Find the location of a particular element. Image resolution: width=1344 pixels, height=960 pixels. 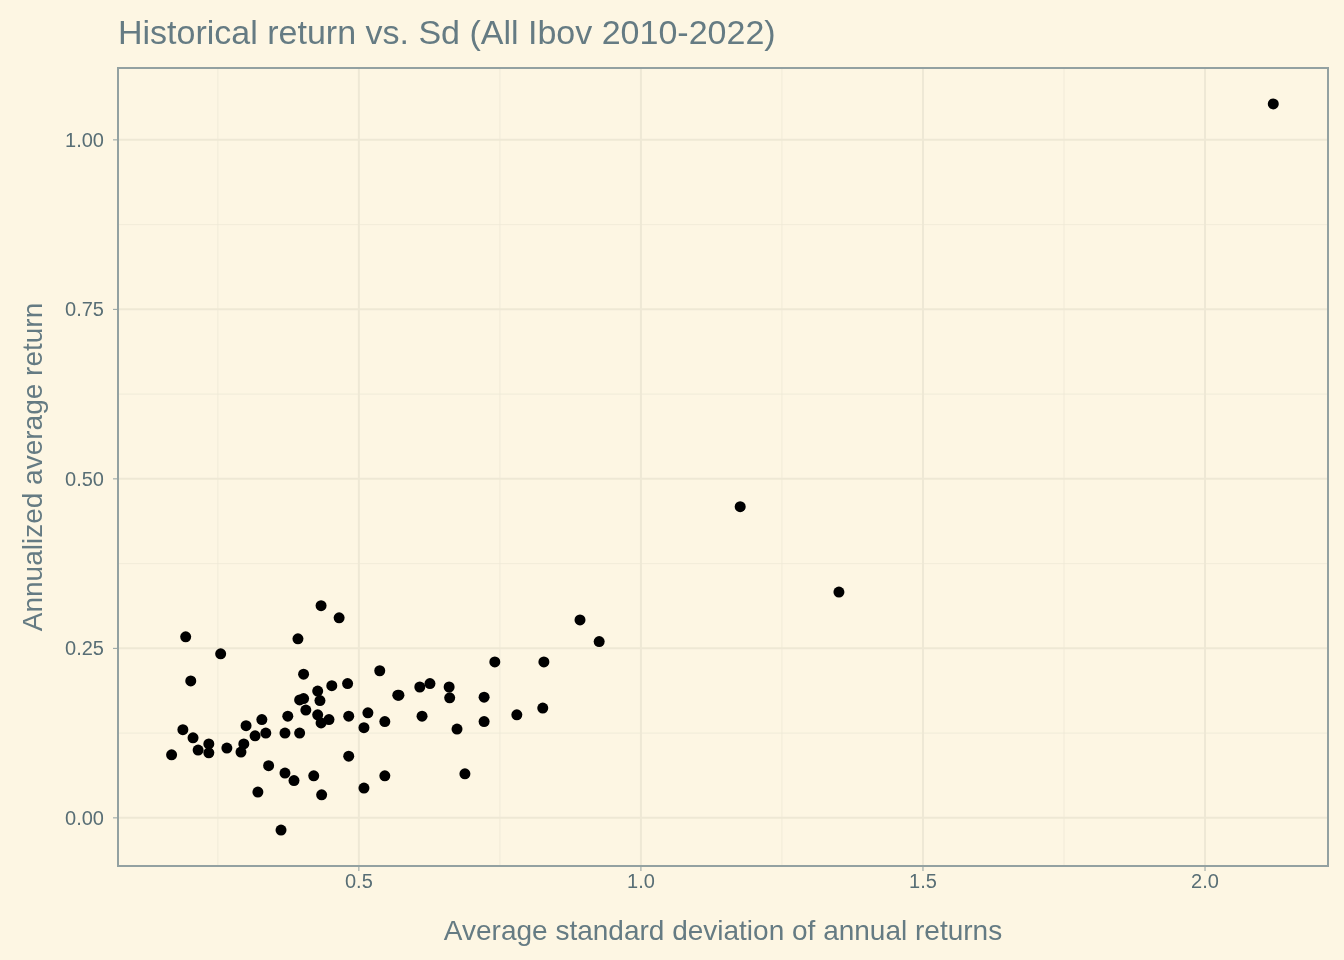

y-tick-label: 0.25 is located at coordinates (84, 648).